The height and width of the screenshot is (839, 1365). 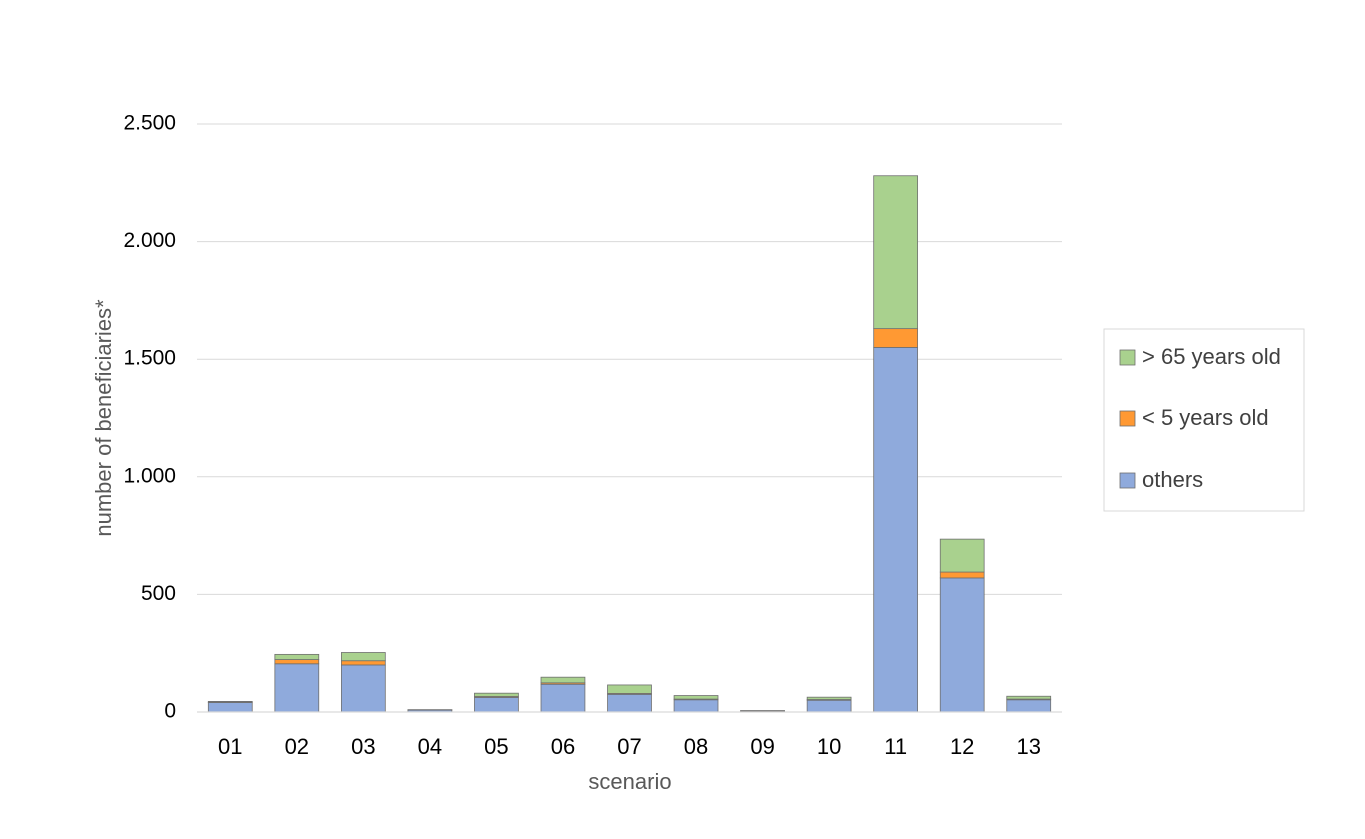 What do you see at coordinates (363, 746) in the screenshot?
I see `x-tick-label: 03` at bounding box center [363, 746].